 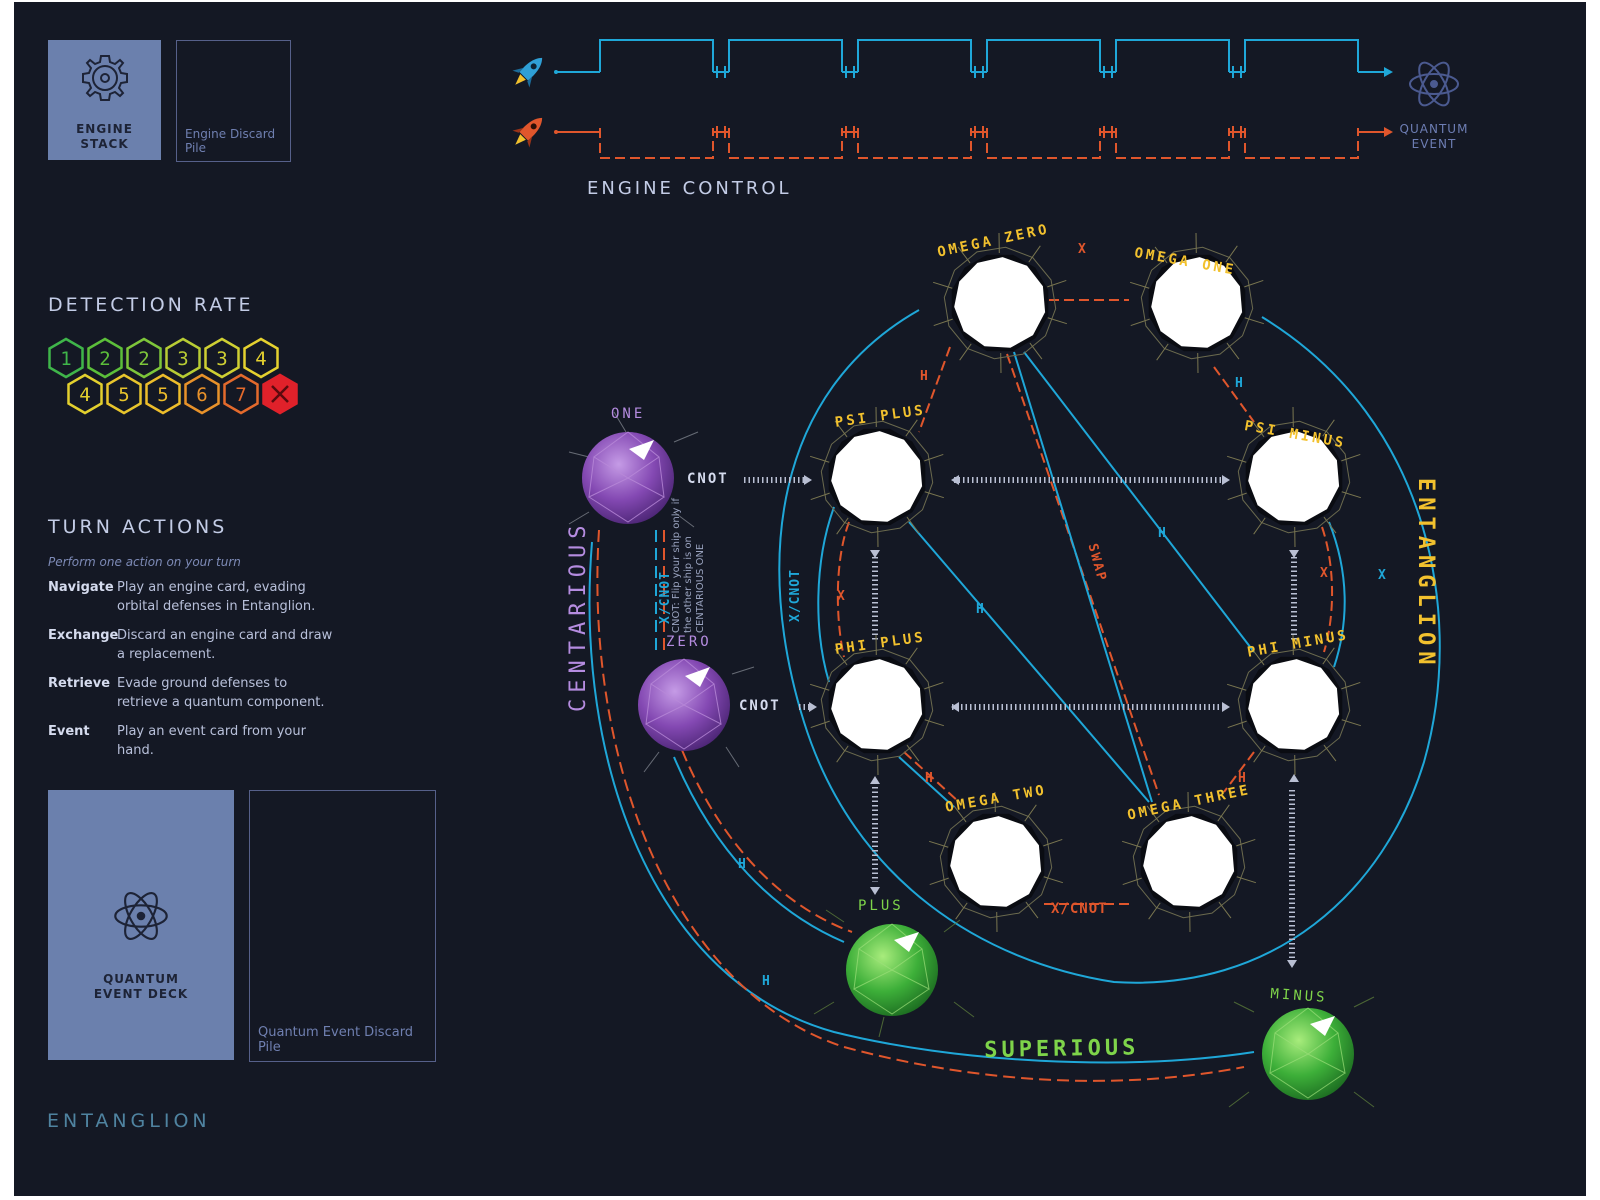 What do you see at coordinates (1434, 129) in the screenshot?
I see `quantum-event-label-1: QUANTUM` at bounding box center [1434, 129].